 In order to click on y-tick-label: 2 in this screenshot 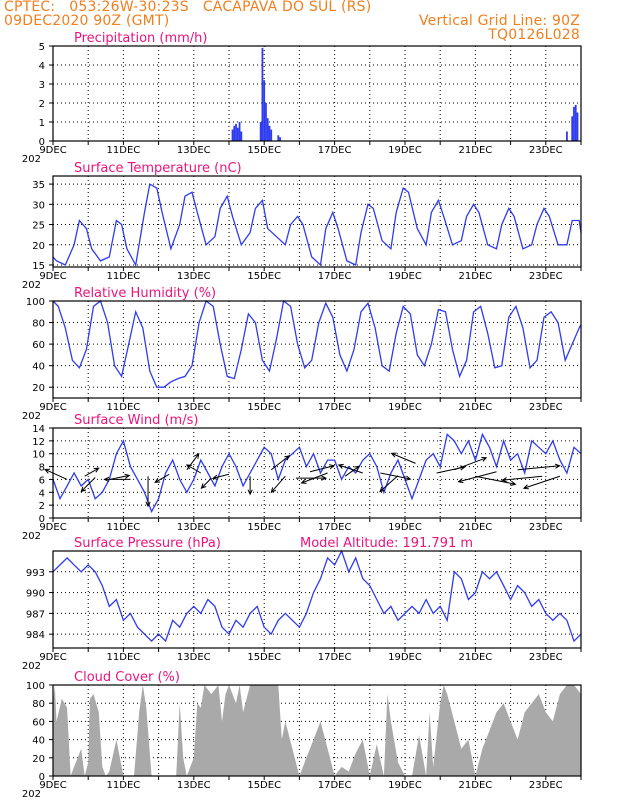, I will do `click(42, 506)`.